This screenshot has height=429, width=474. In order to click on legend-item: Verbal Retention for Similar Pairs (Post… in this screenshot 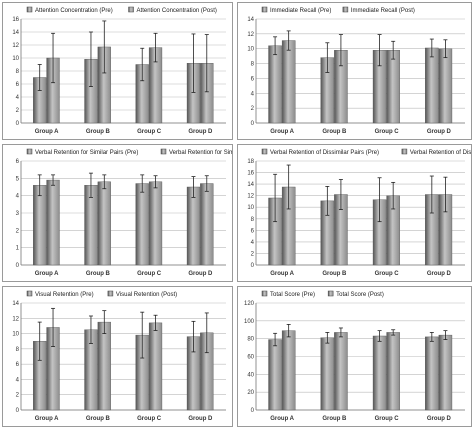, I will do `click(196, 152)`.